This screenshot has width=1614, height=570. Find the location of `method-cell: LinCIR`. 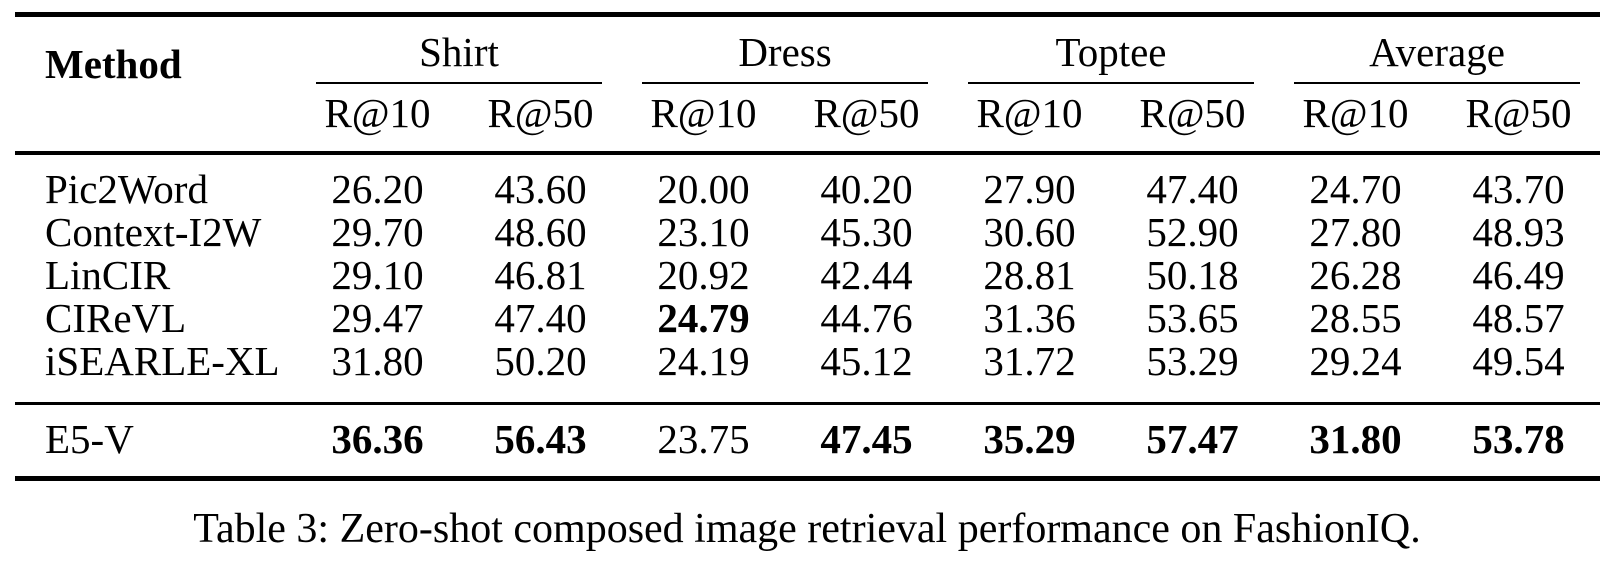

method-cell: LinCIR is located at coordinates (108, 275).